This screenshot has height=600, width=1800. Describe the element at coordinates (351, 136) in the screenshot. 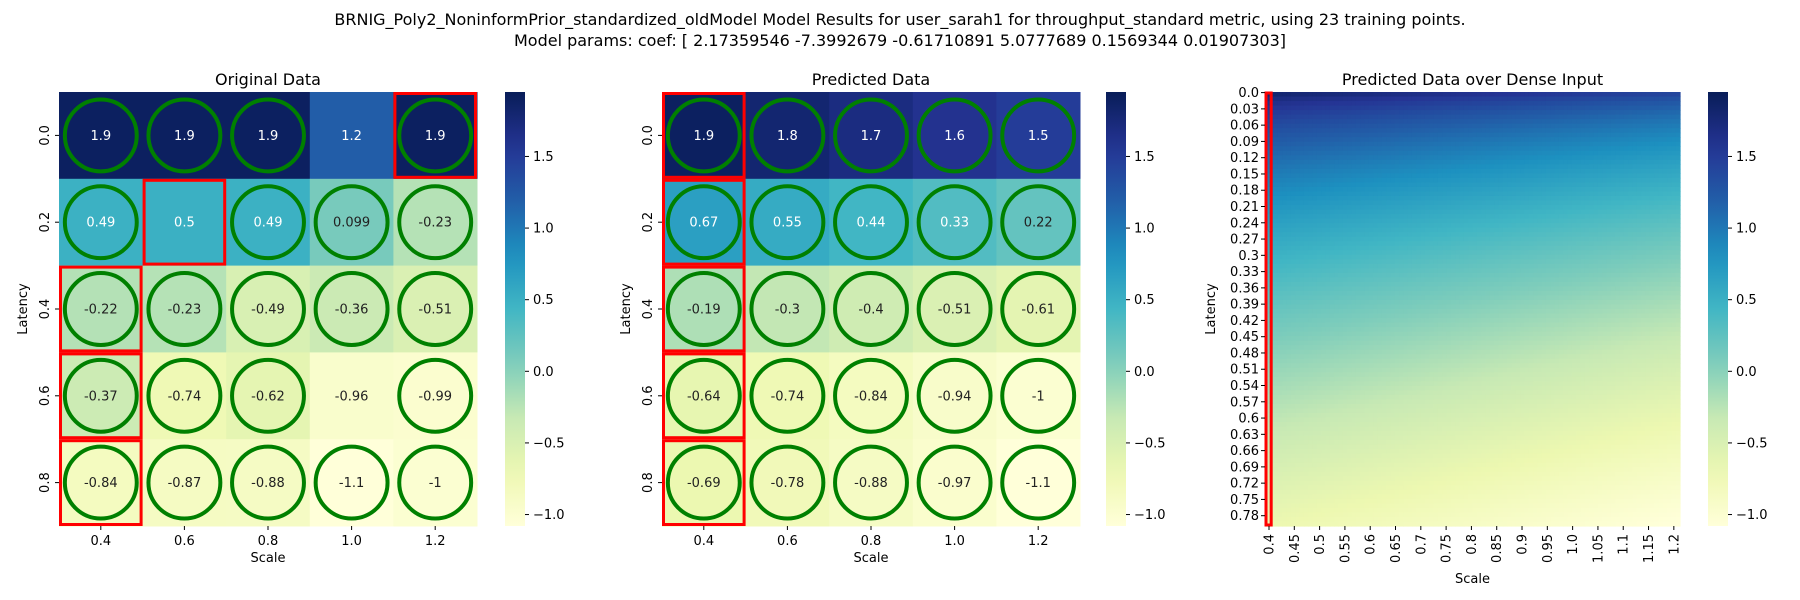

I see `cell-value-label: 1.2` at that location.